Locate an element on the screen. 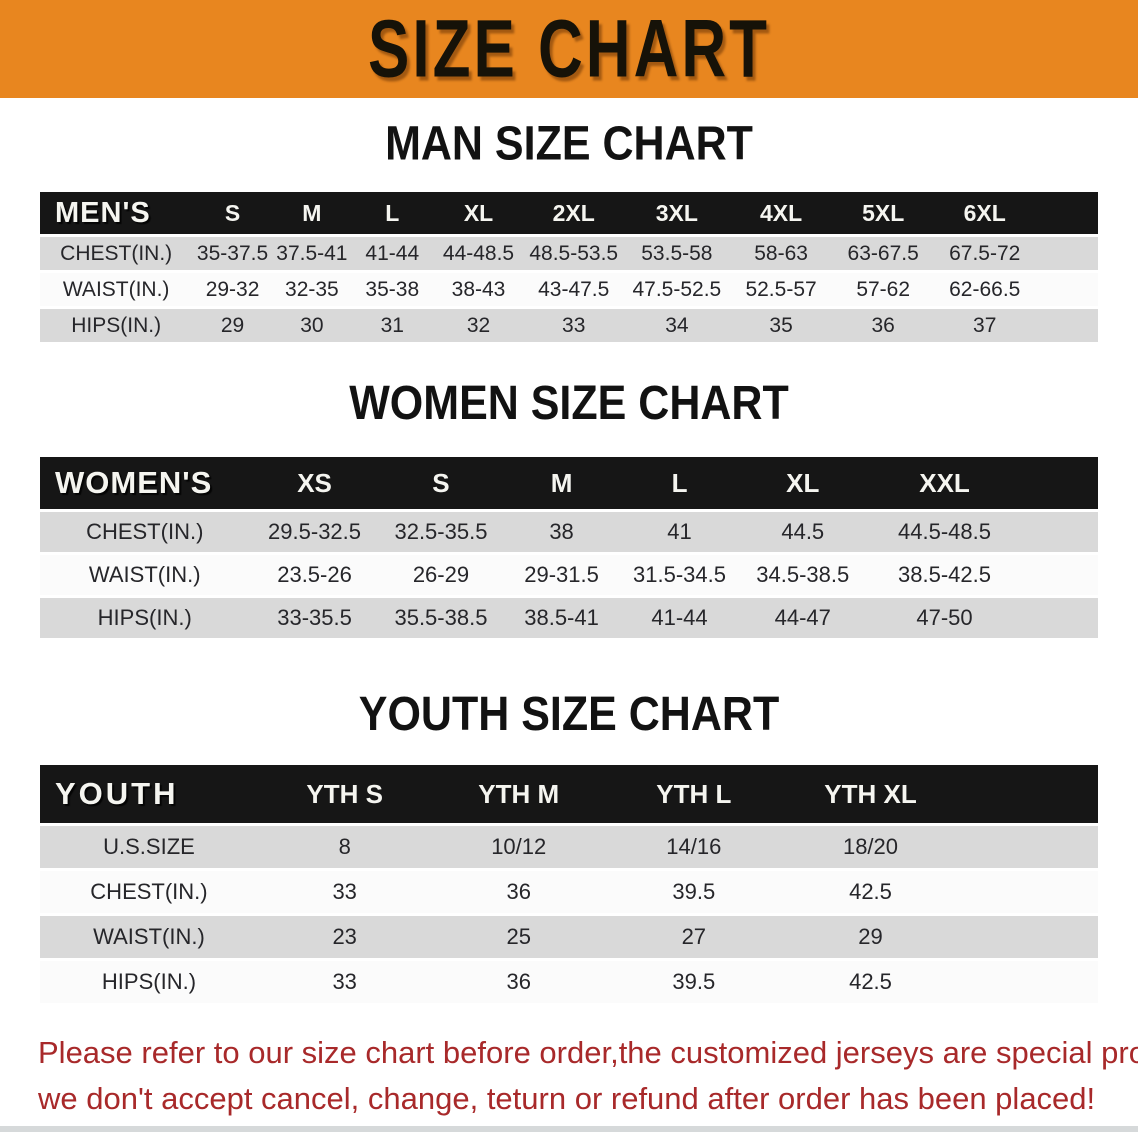 The image size is (1138, 1132). cell: 41 is located at coordinates (679, 531).